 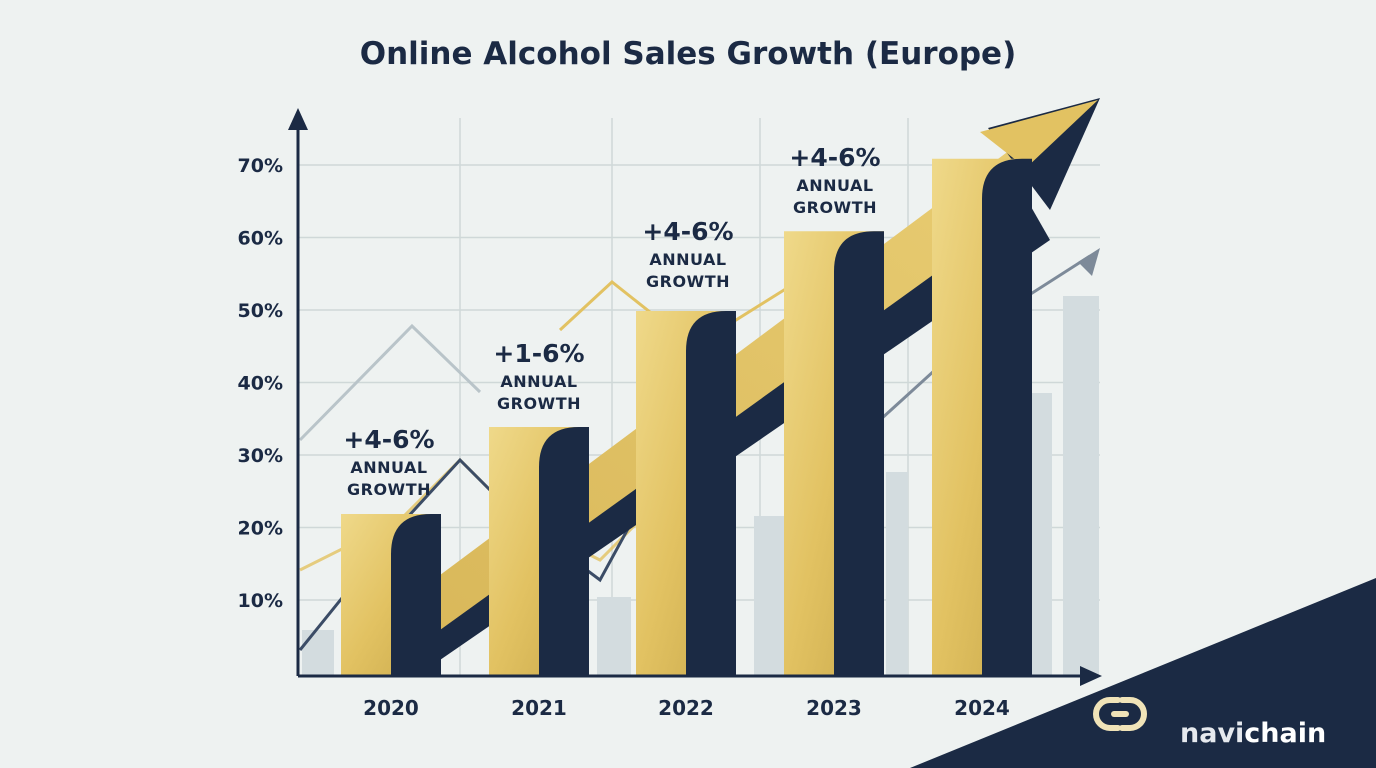 I want to click on brand-name-part2: chain, so click(x=1285, y=733).